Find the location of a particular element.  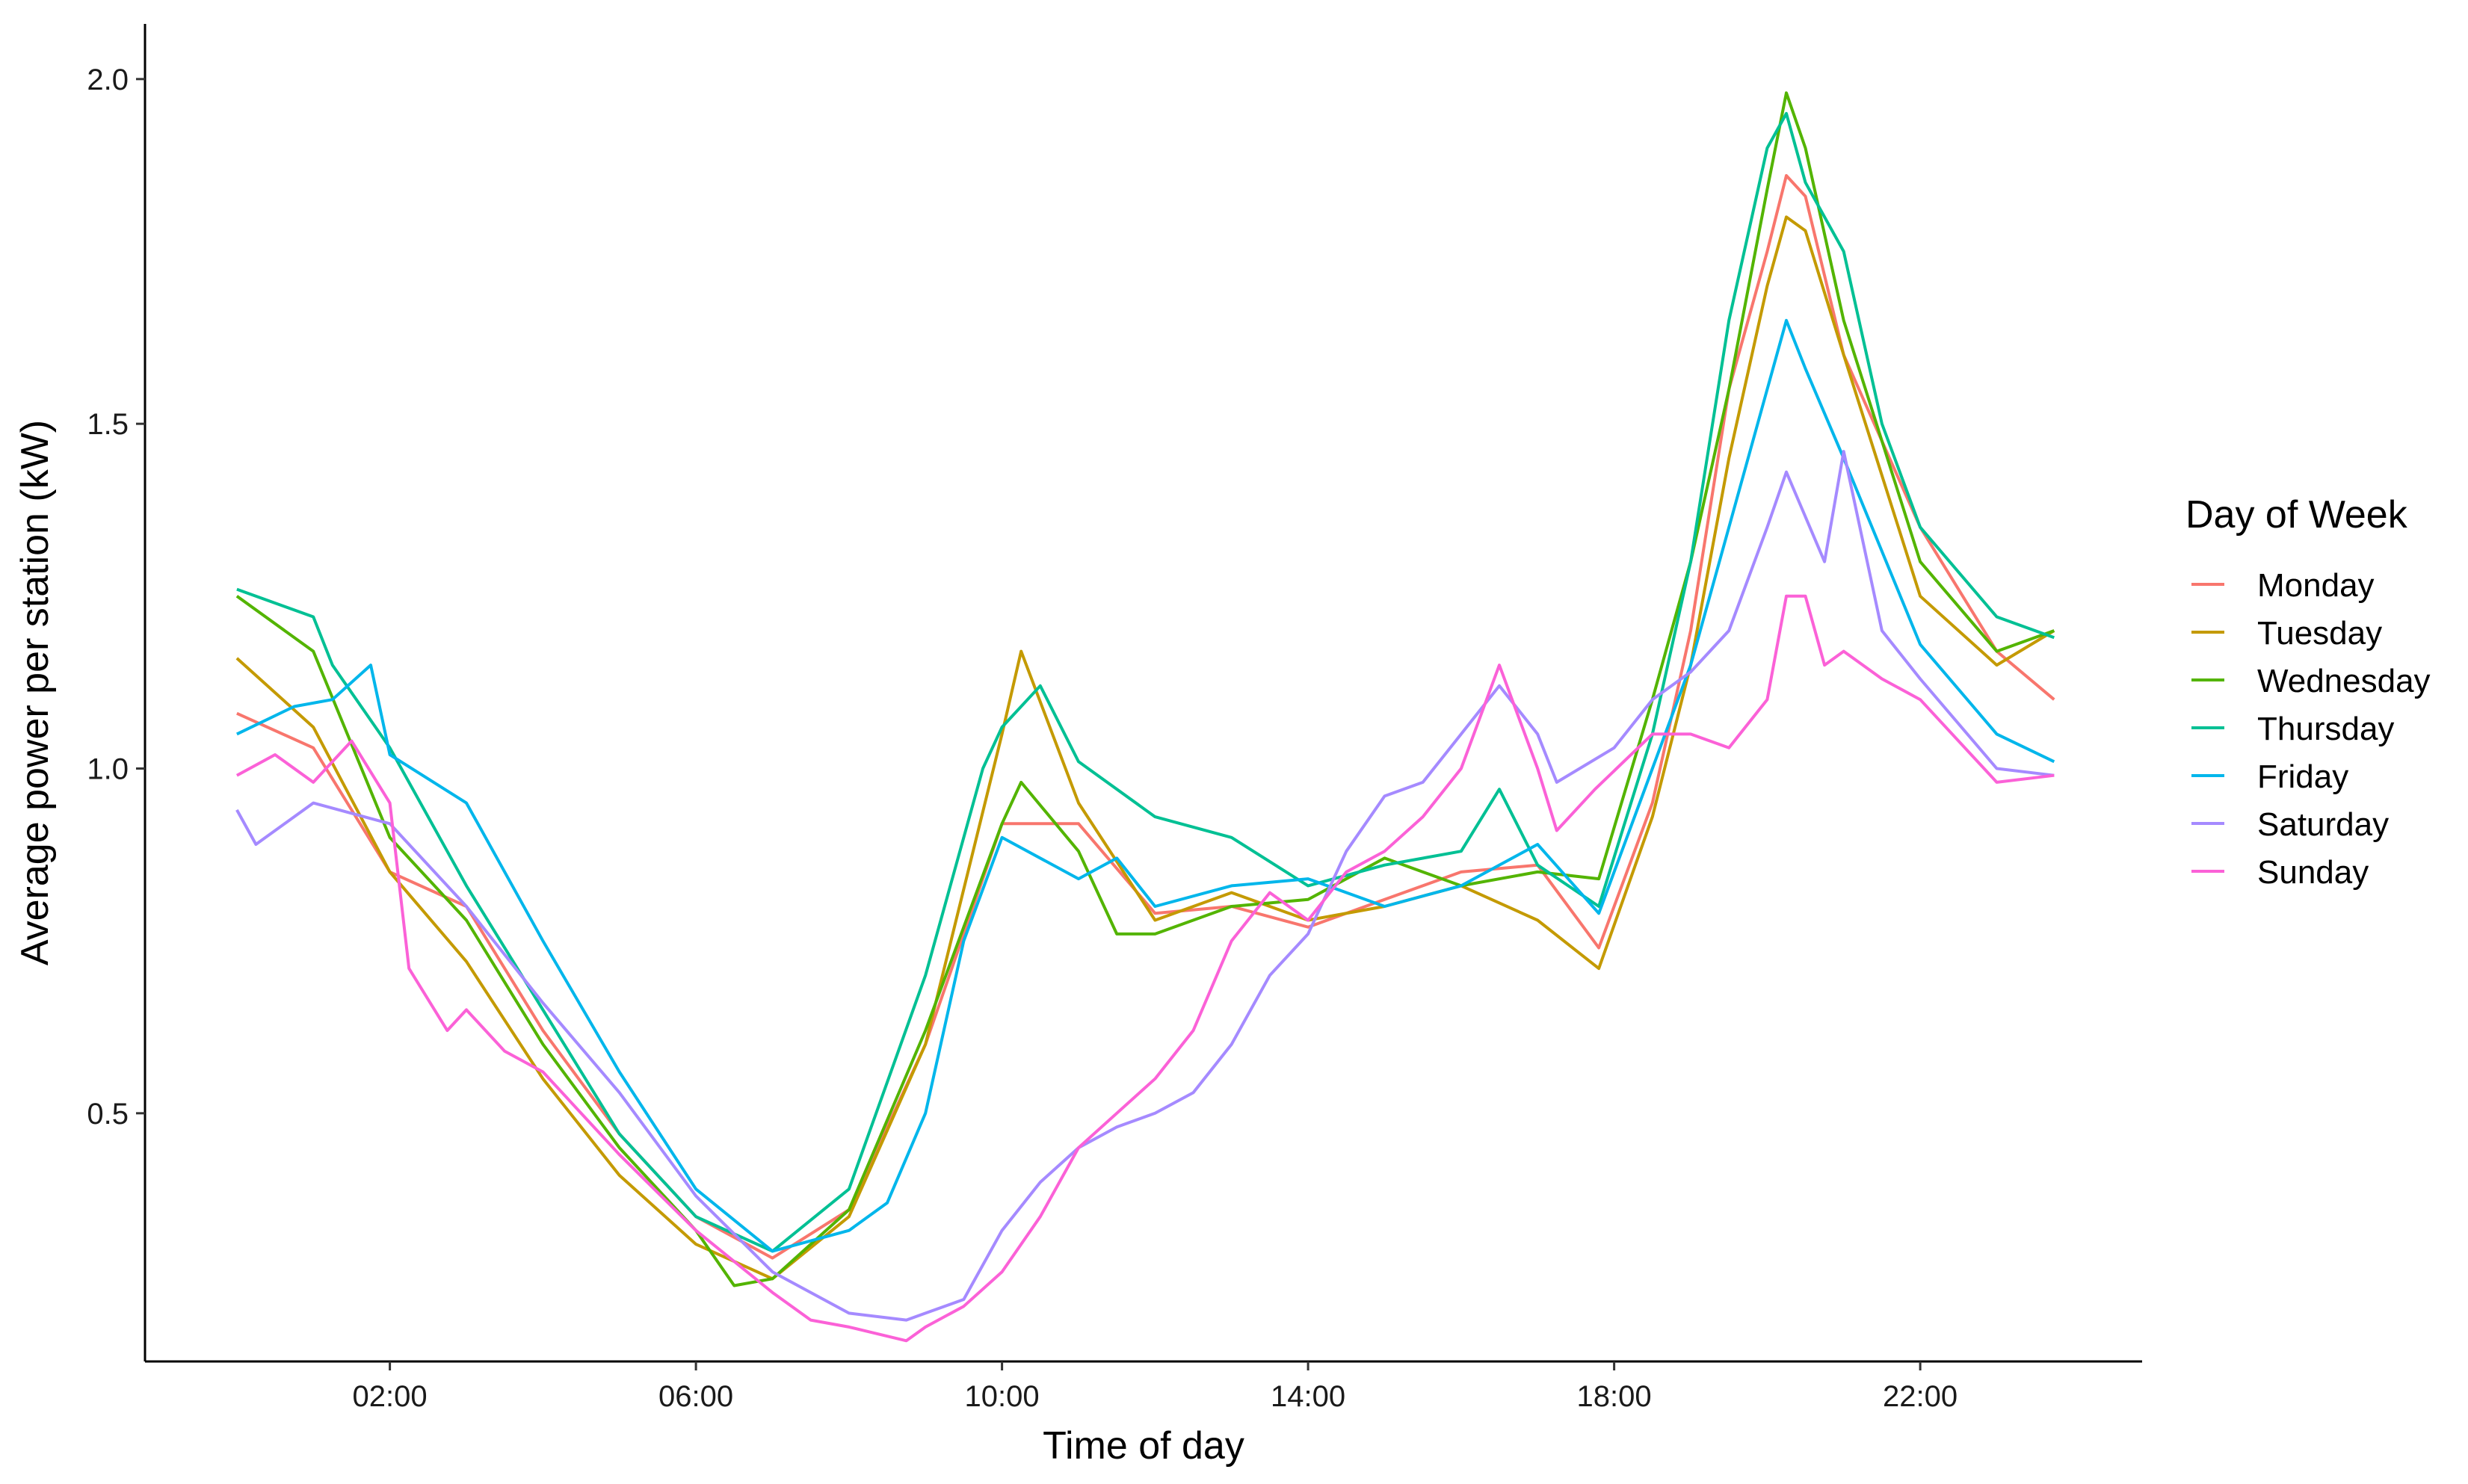

legend-label-saturday: Saturday is located at coordinates (2323, 825).